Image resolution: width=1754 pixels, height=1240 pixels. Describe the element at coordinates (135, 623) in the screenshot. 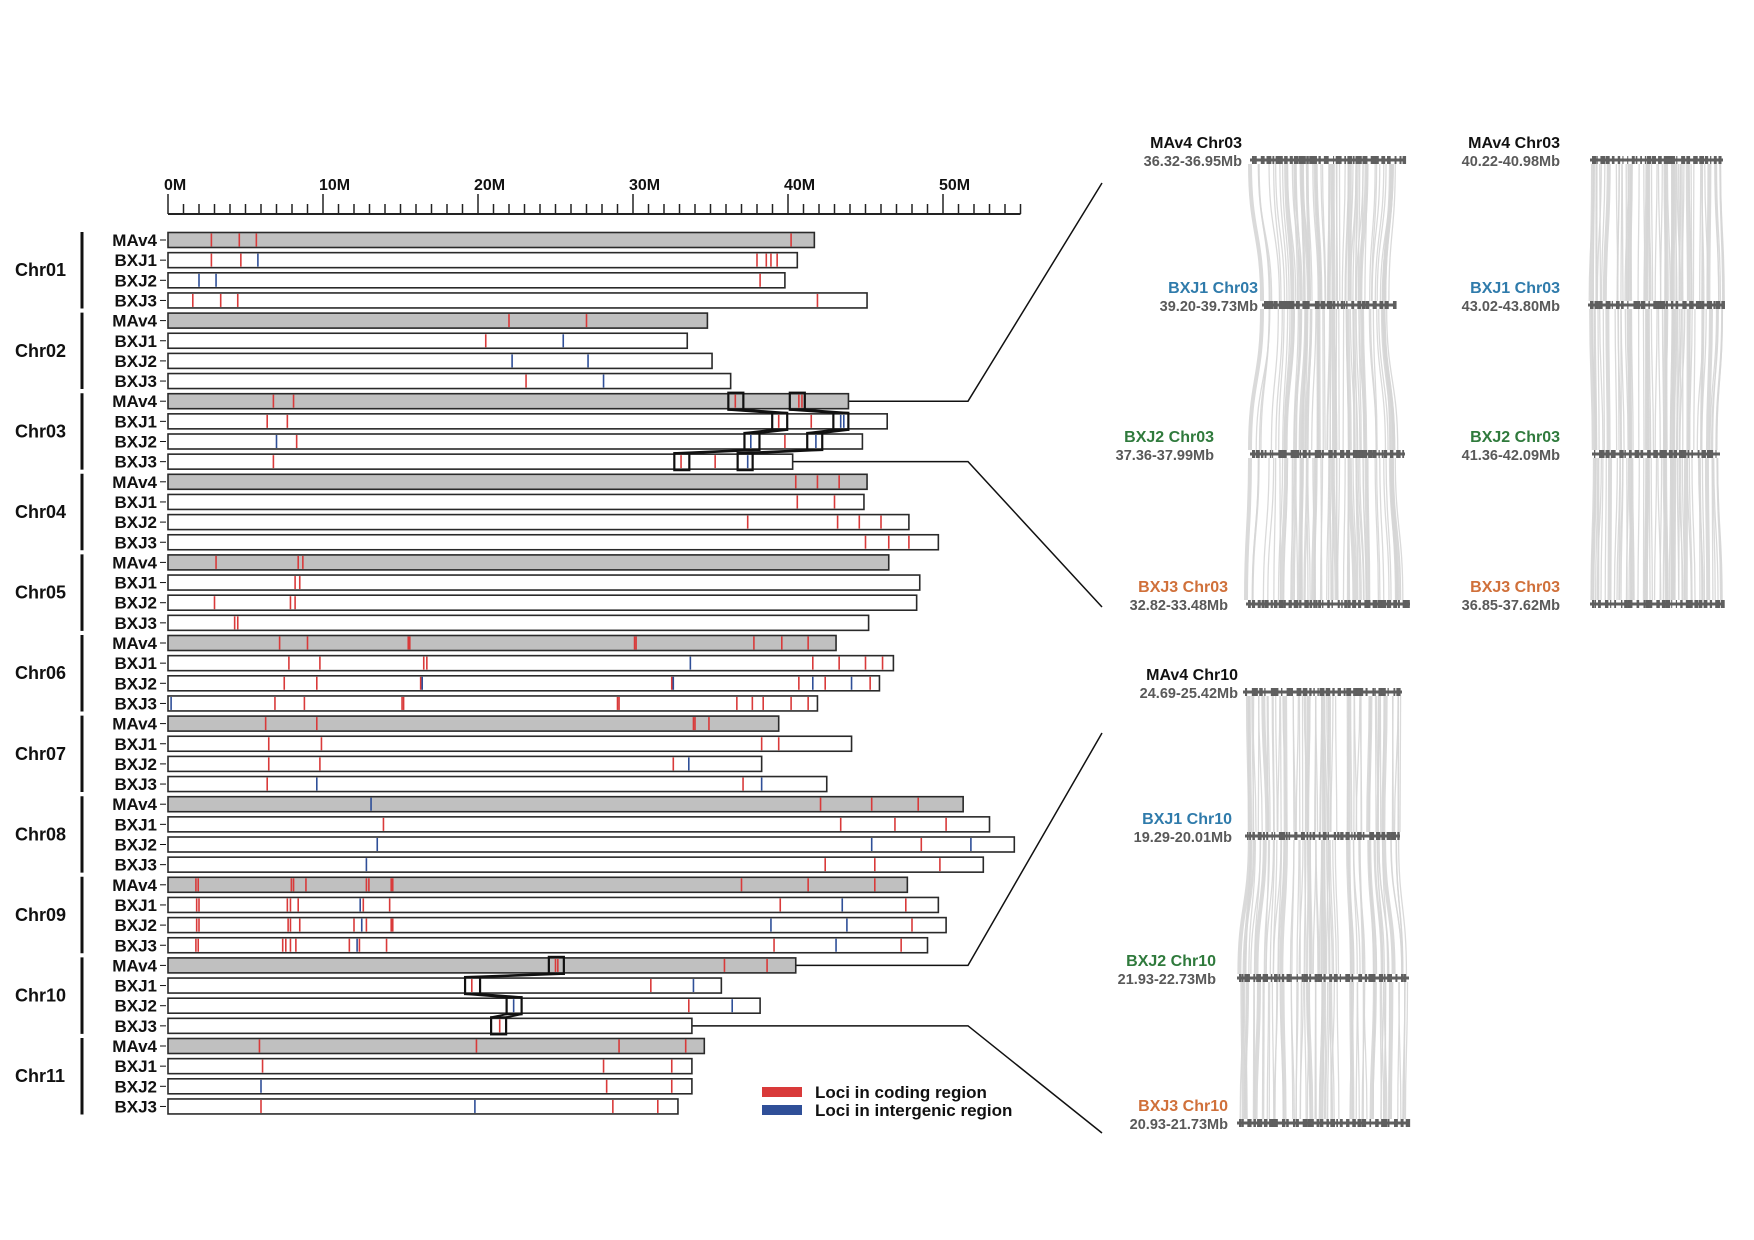

I see `track-genome-label: BXJ3` at that location.